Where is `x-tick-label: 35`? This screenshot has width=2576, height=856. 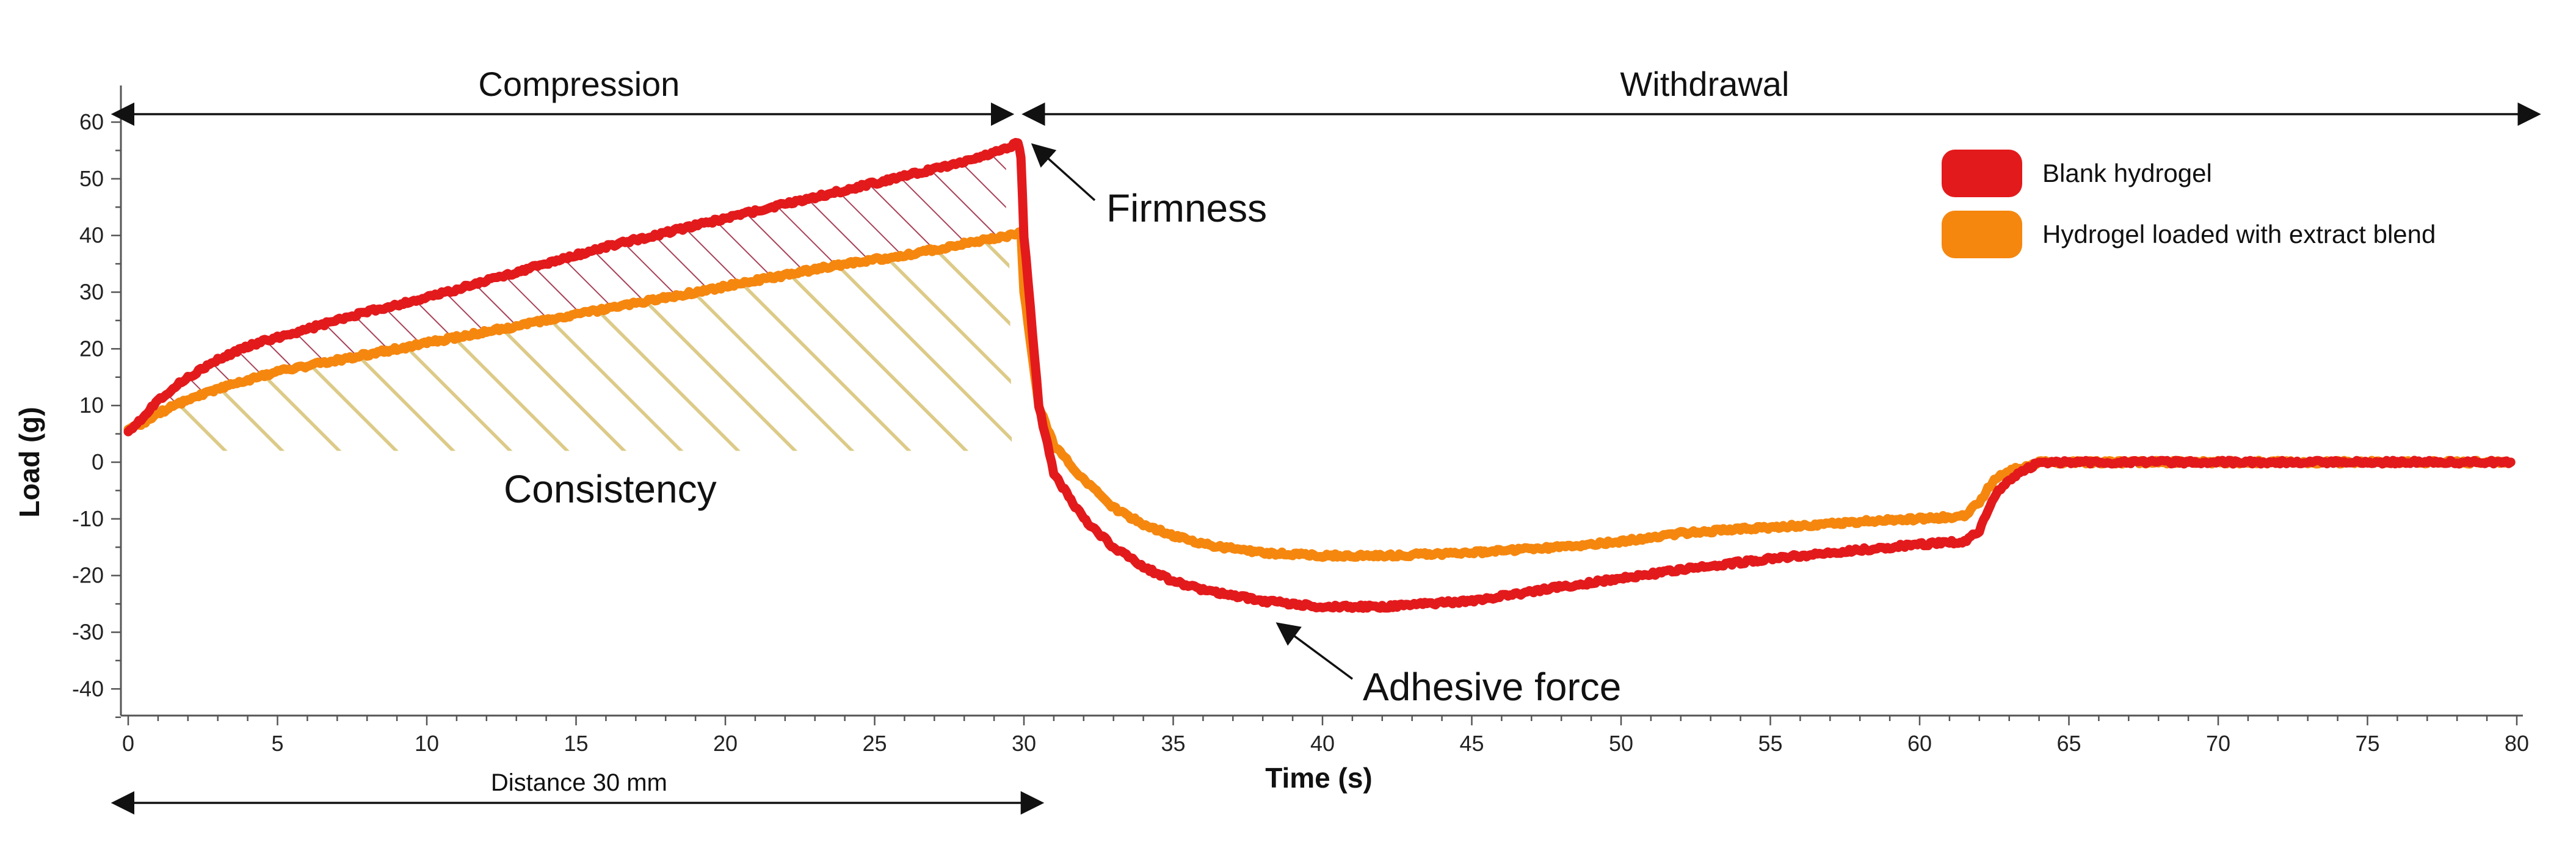
x-tick-label: 35 is located at coordinates (1173, 743).